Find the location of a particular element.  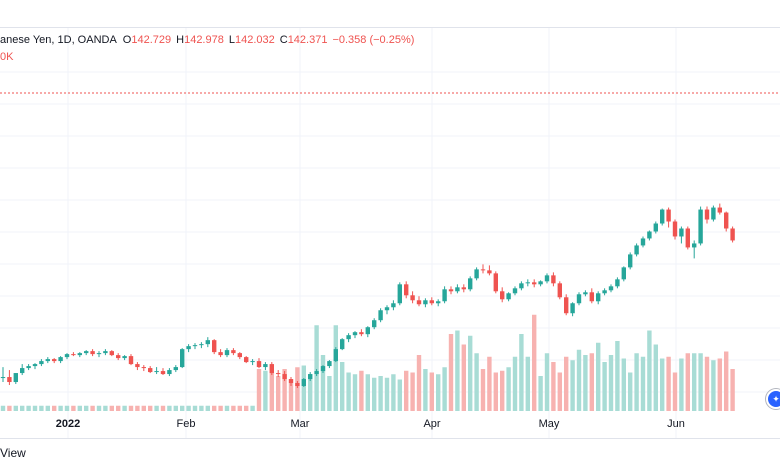

time-axis: 2022 Feb Mar Apr May Jun is located at coordinates (370, 424).